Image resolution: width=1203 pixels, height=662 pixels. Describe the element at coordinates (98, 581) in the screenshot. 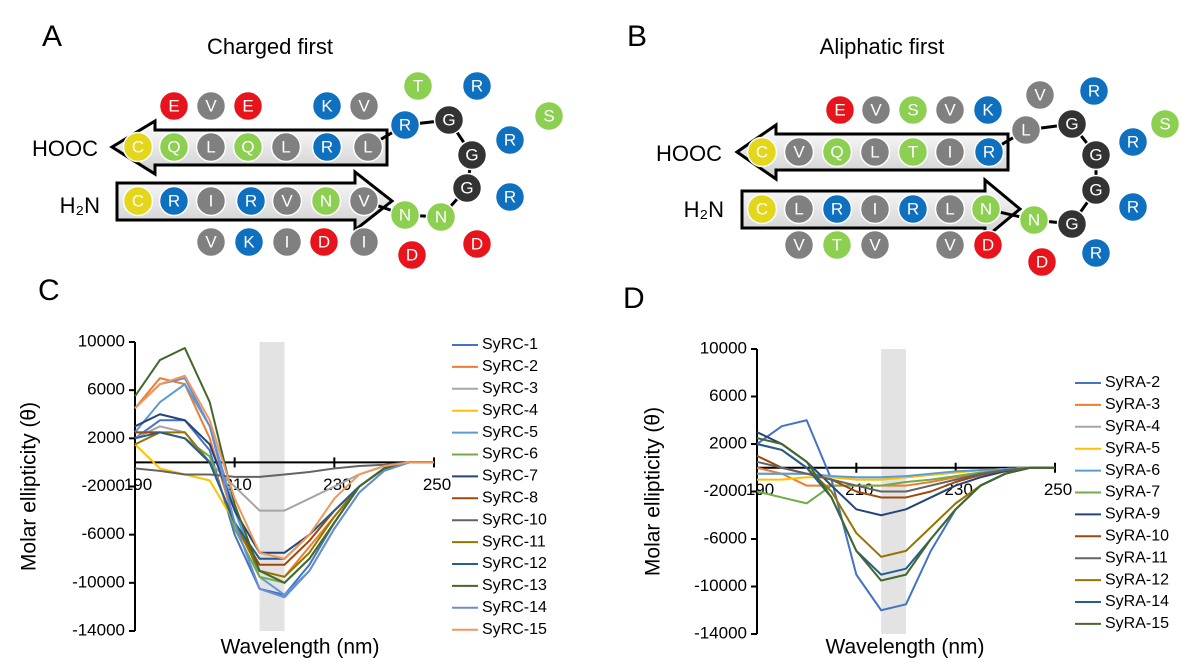

I see `y-tick-label: -10000` at that location.